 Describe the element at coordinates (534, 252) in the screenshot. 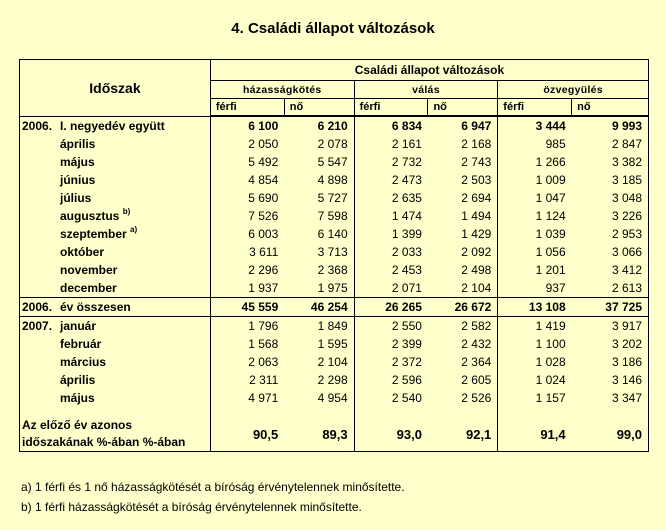

I see `table-cell: 1 056` at that location.